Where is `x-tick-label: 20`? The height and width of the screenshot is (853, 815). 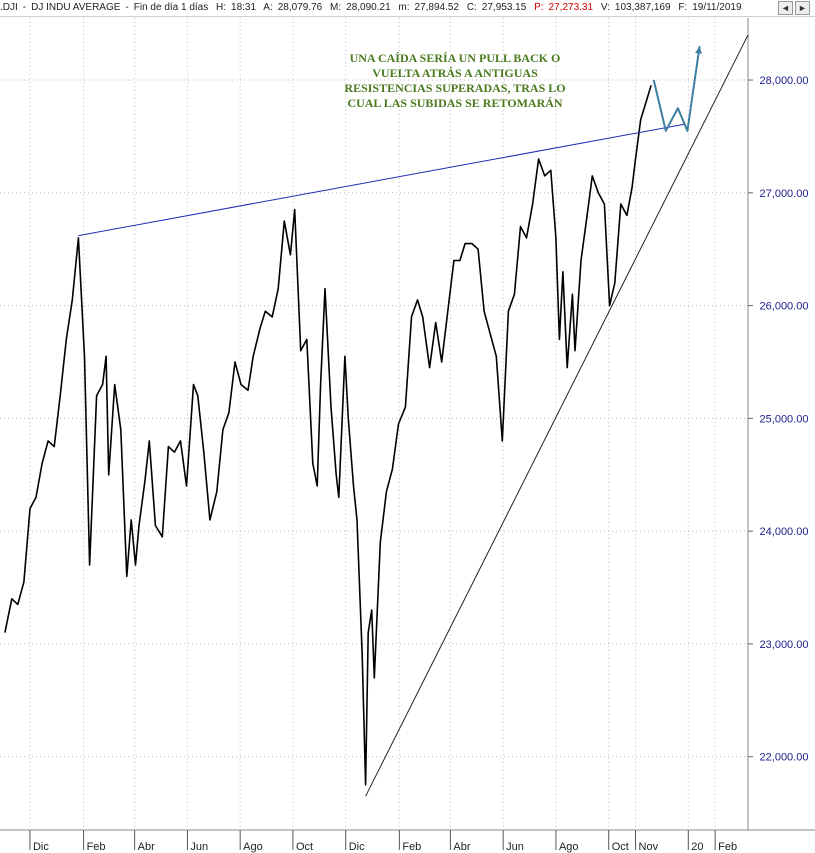 x-tick-label: 20 is located at coordinates (697, 847).